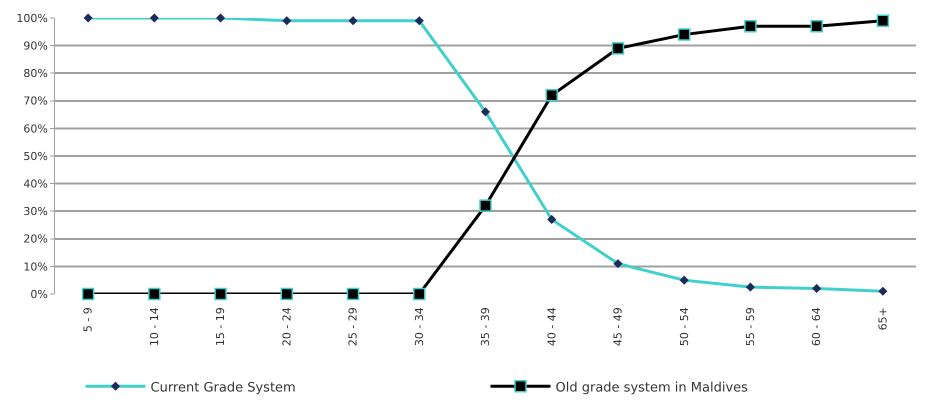  What do you see at coordinates (35, 101) in the screenshot?
I see `y-tick-label: 70%` at bounding box center [35, 101].